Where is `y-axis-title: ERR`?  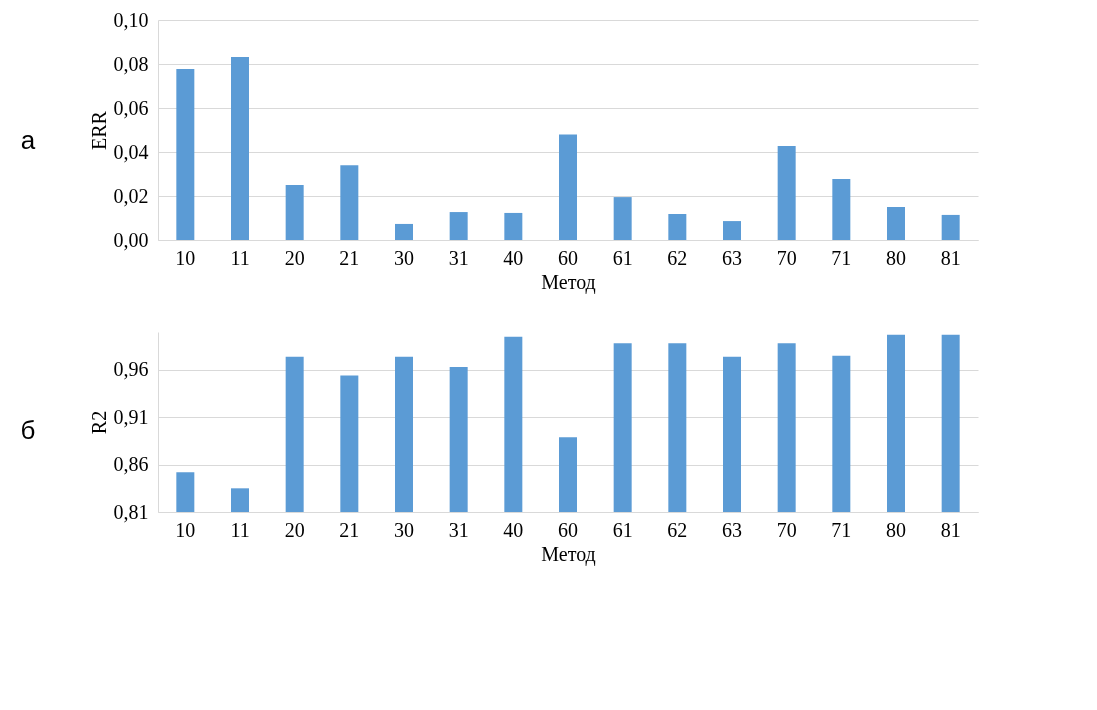 y-axis-title: ERR is located at coordinates (98, 130).